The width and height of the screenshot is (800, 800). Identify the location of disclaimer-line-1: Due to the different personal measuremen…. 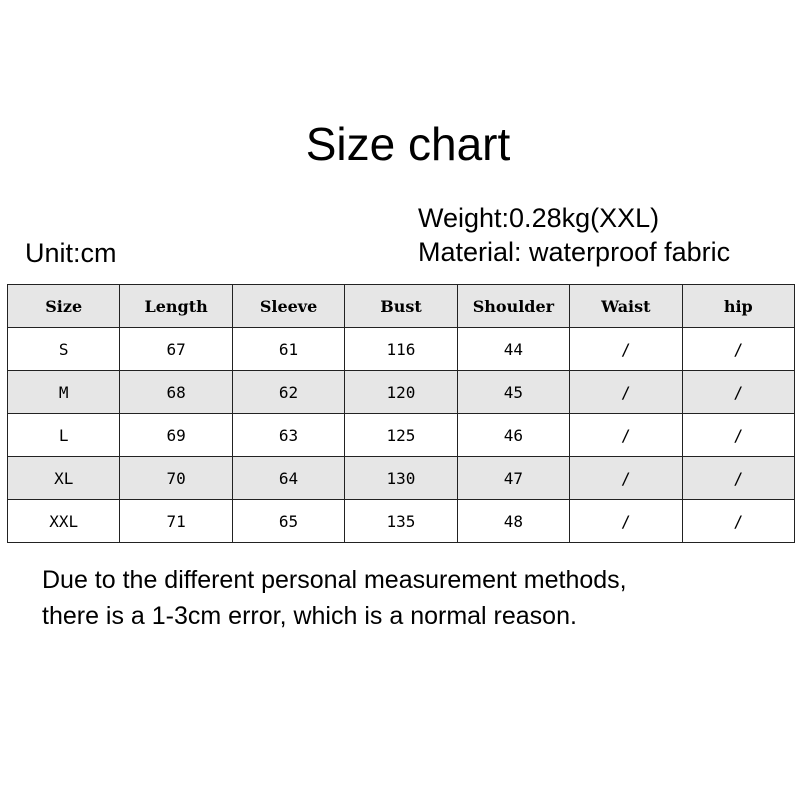
(334, 580).